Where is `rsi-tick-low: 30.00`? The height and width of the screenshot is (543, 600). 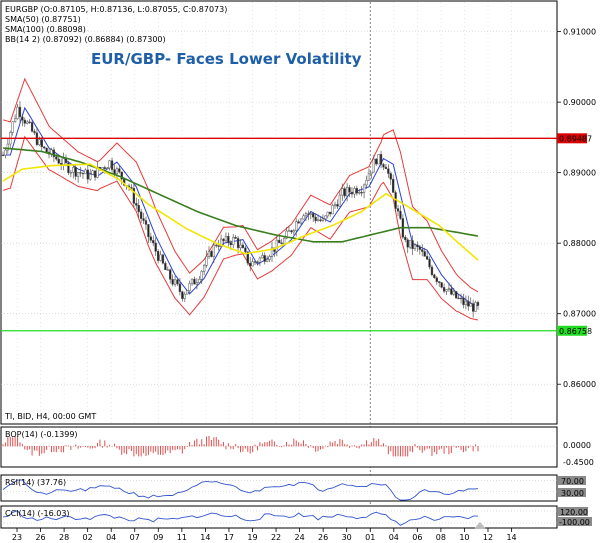 rsi-tick-low: 30.00 is located at coordinates (572, 493).